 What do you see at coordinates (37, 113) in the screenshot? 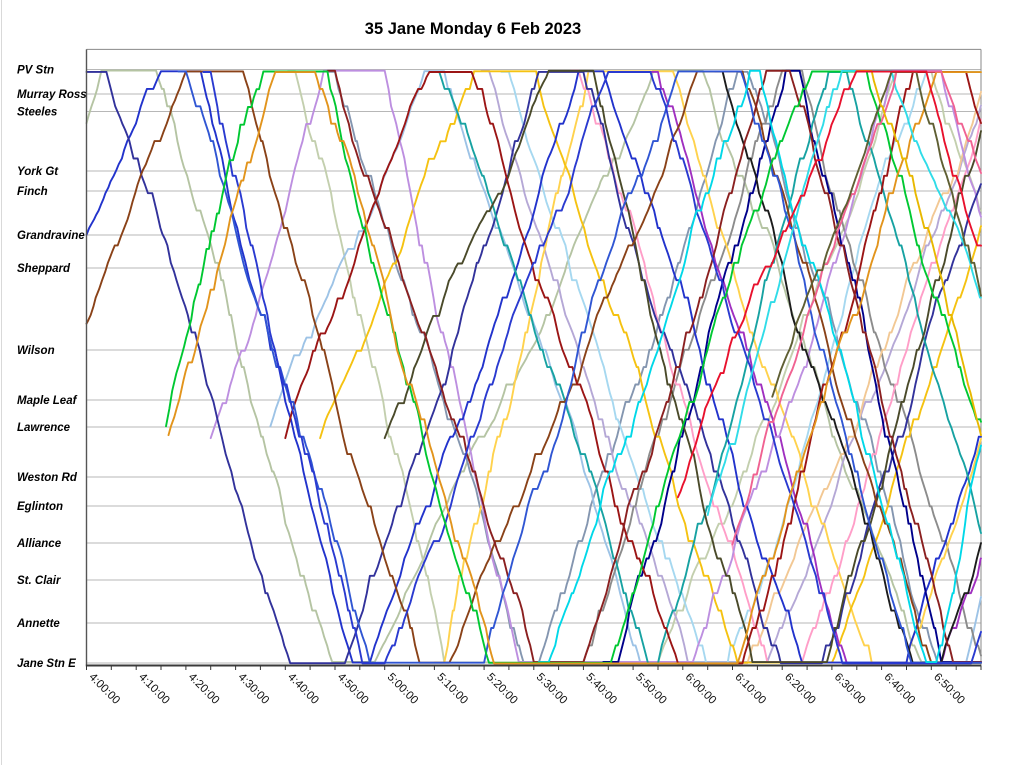
I see `svg-text: Steeles` at bounding box center [37, 113].